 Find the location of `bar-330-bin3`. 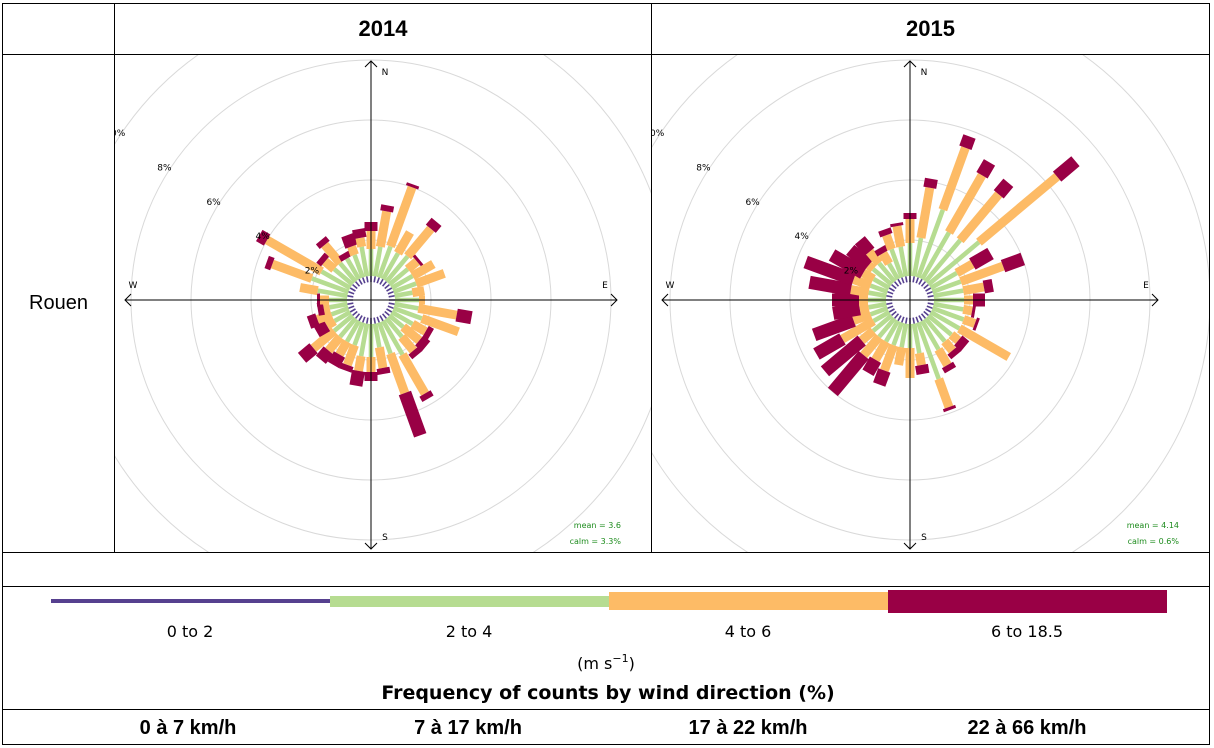

bar-330-bin3 is located at coordinates (881, 250).